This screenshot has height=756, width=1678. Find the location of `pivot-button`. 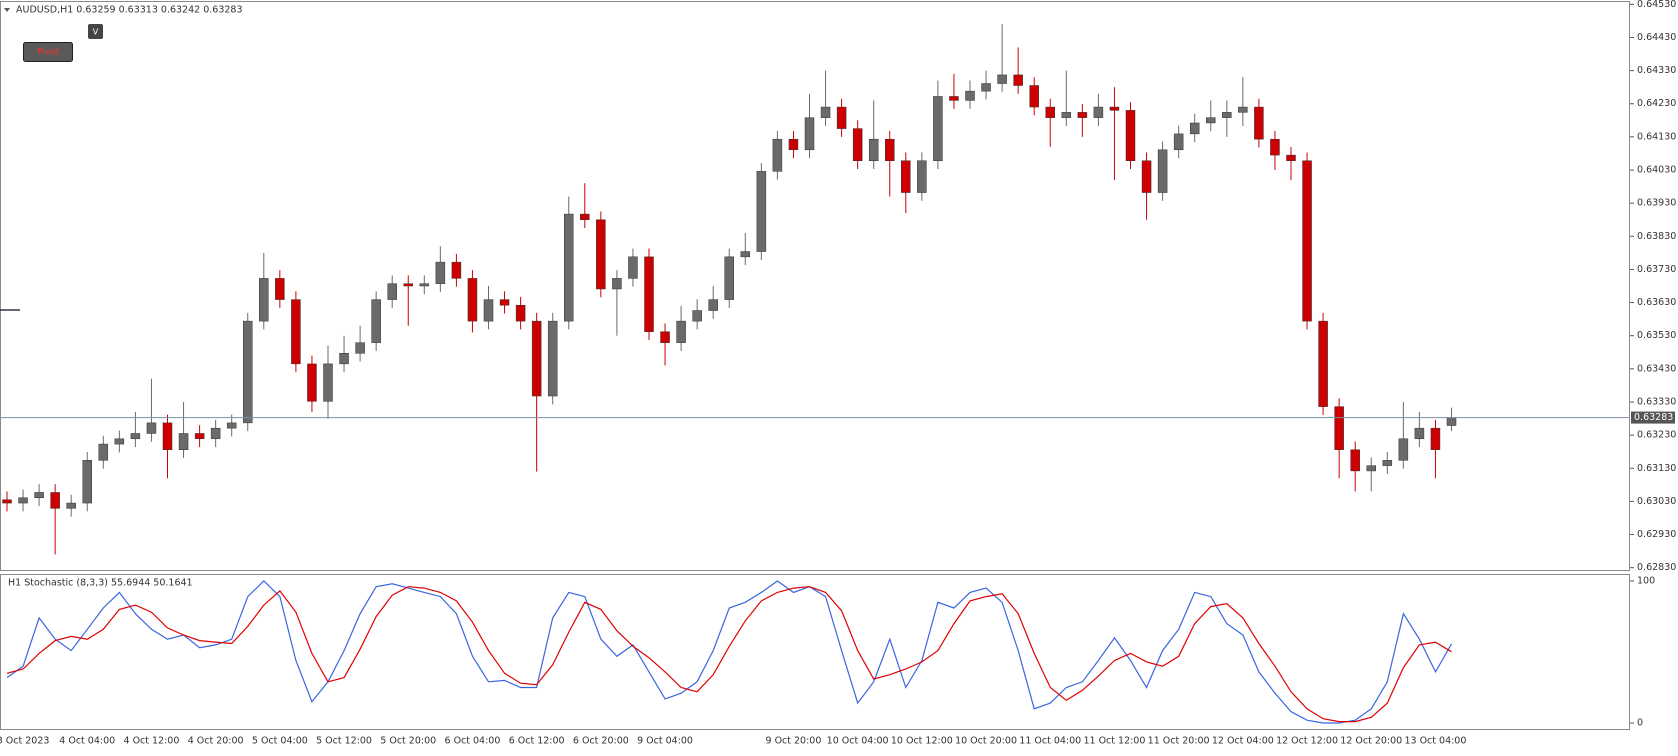

pivot-button is located at coordinates (48, 52).